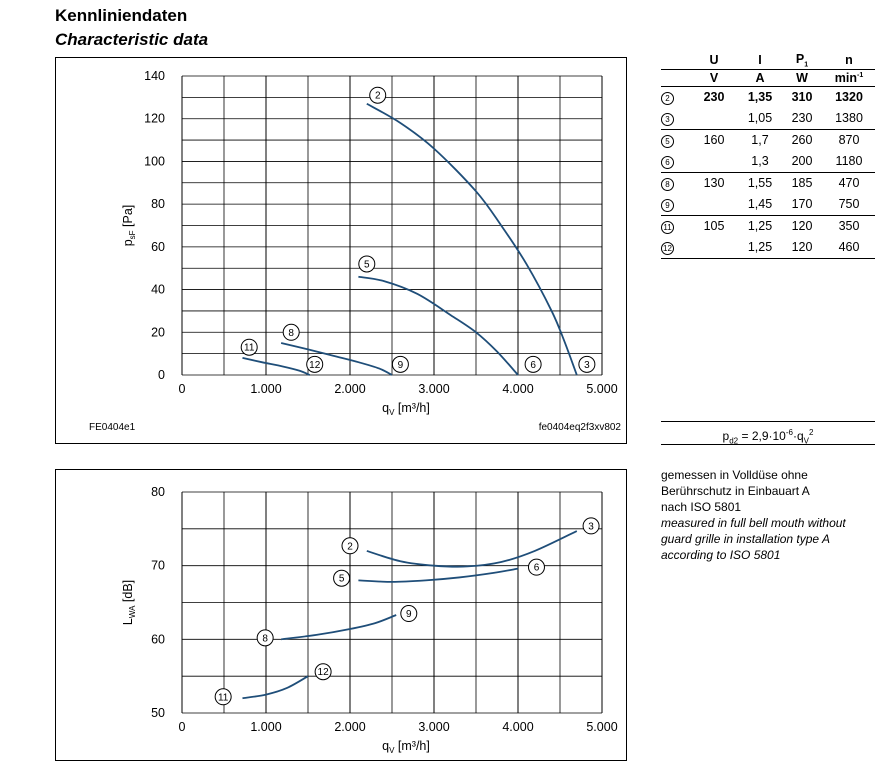 The width and height of the screenshot is (893, 765). I want to click on x-tick-label: 5.000, so click(601, 389).